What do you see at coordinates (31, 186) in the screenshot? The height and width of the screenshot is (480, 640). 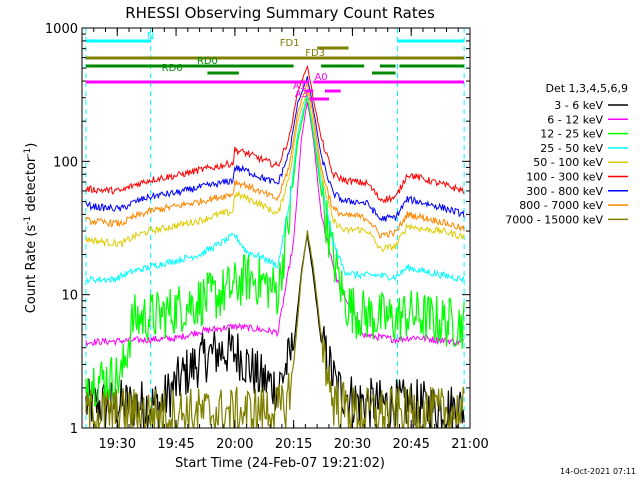 I see `y-axis-label-suffix: detector` at bounding box center [31, 186].